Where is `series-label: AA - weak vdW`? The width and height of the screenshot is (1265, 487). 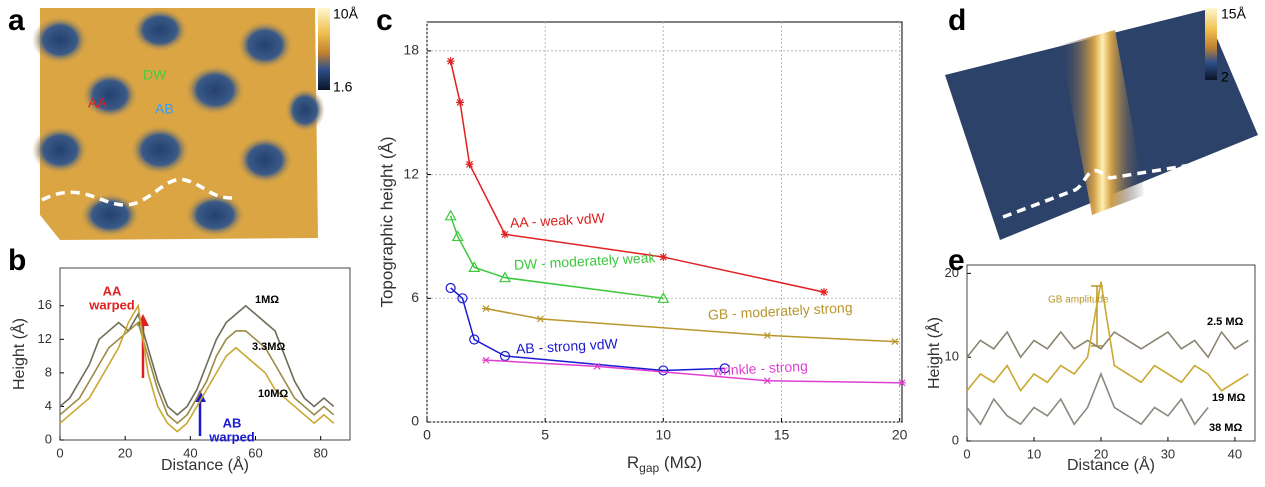
series-label: AA - weak vdW is located at coordinates (558, 220).